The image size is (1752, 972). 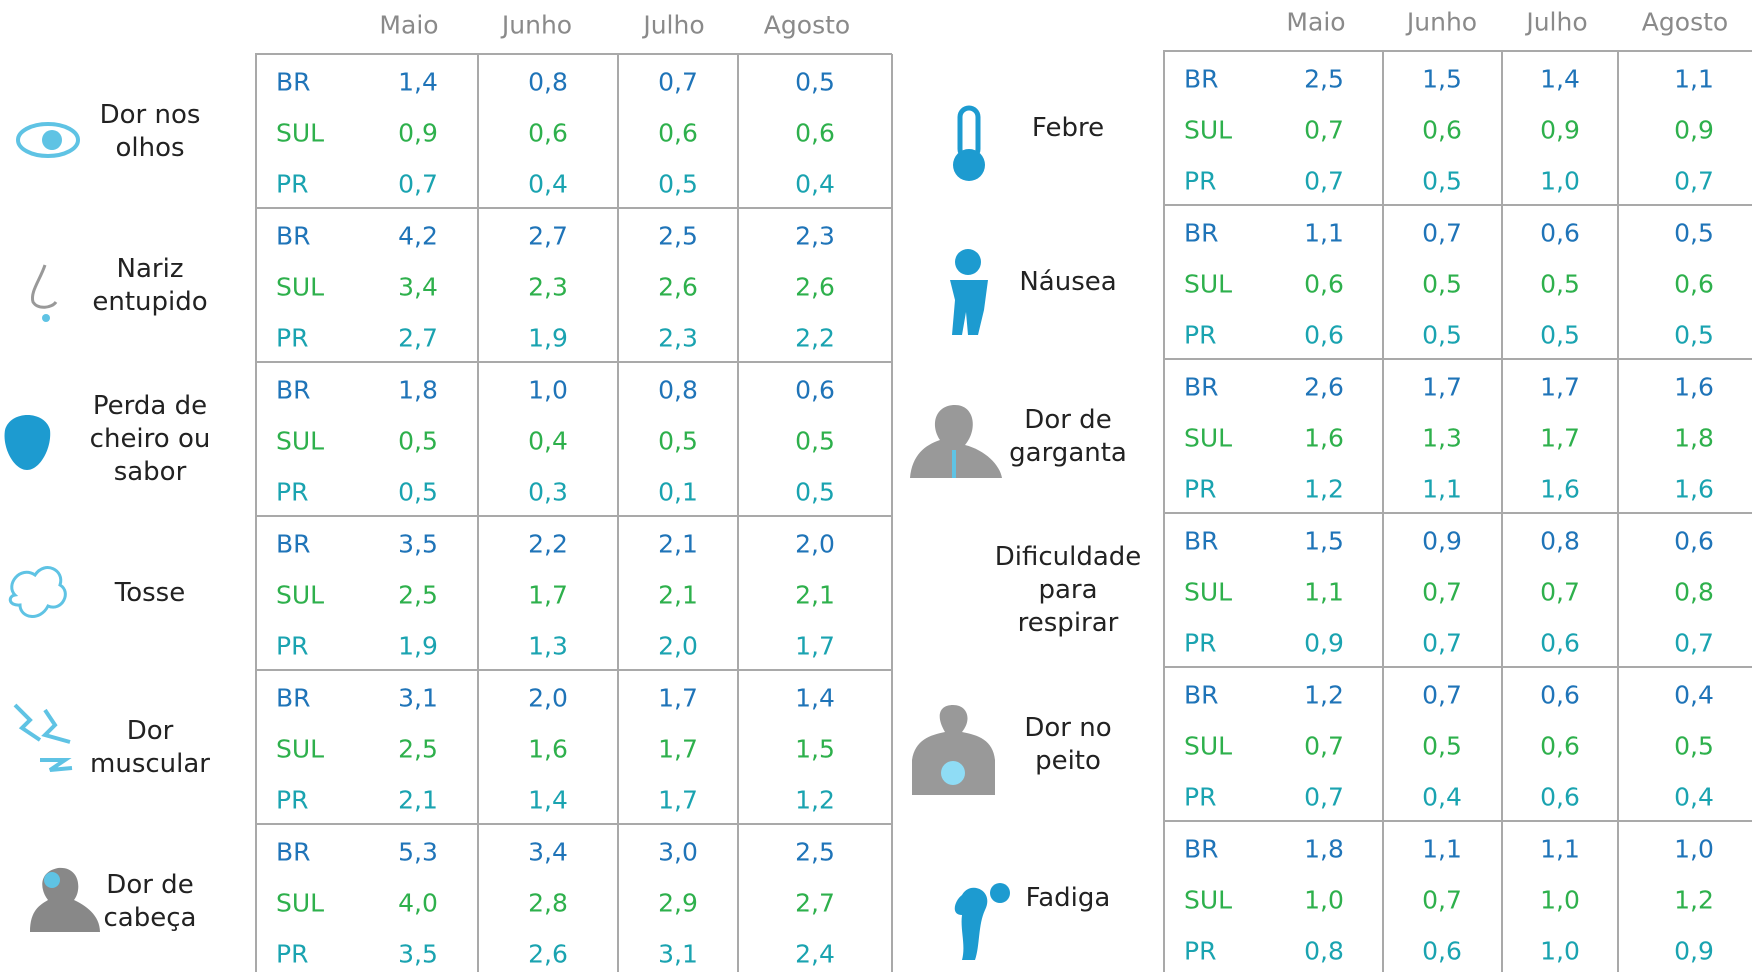 What do you see at coordinates (969, 165) in the screenshot?
I see `thermometer-bulb` at bounding box center [969, 165].